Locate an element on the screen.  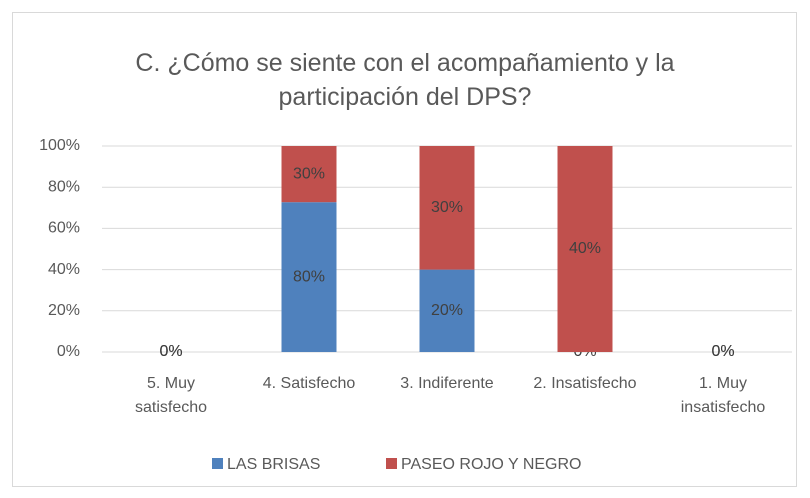
data-label: 40% is located at coordinates (585, 248).